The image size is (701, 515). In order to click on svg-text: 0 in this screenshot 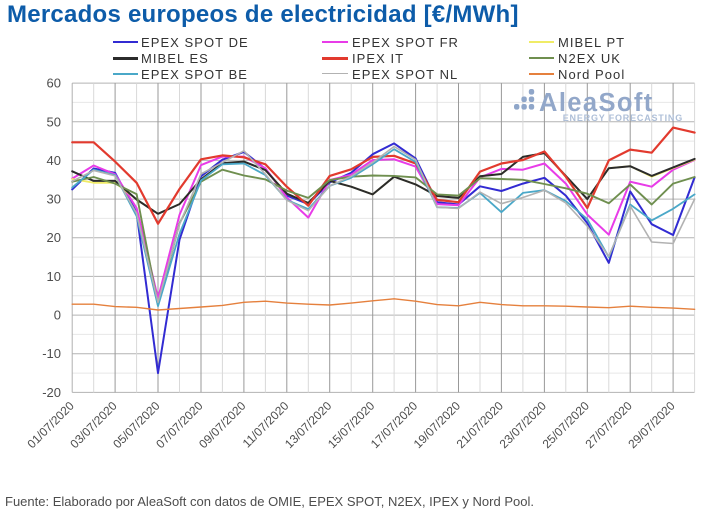, I will do `click(57, 315)`.